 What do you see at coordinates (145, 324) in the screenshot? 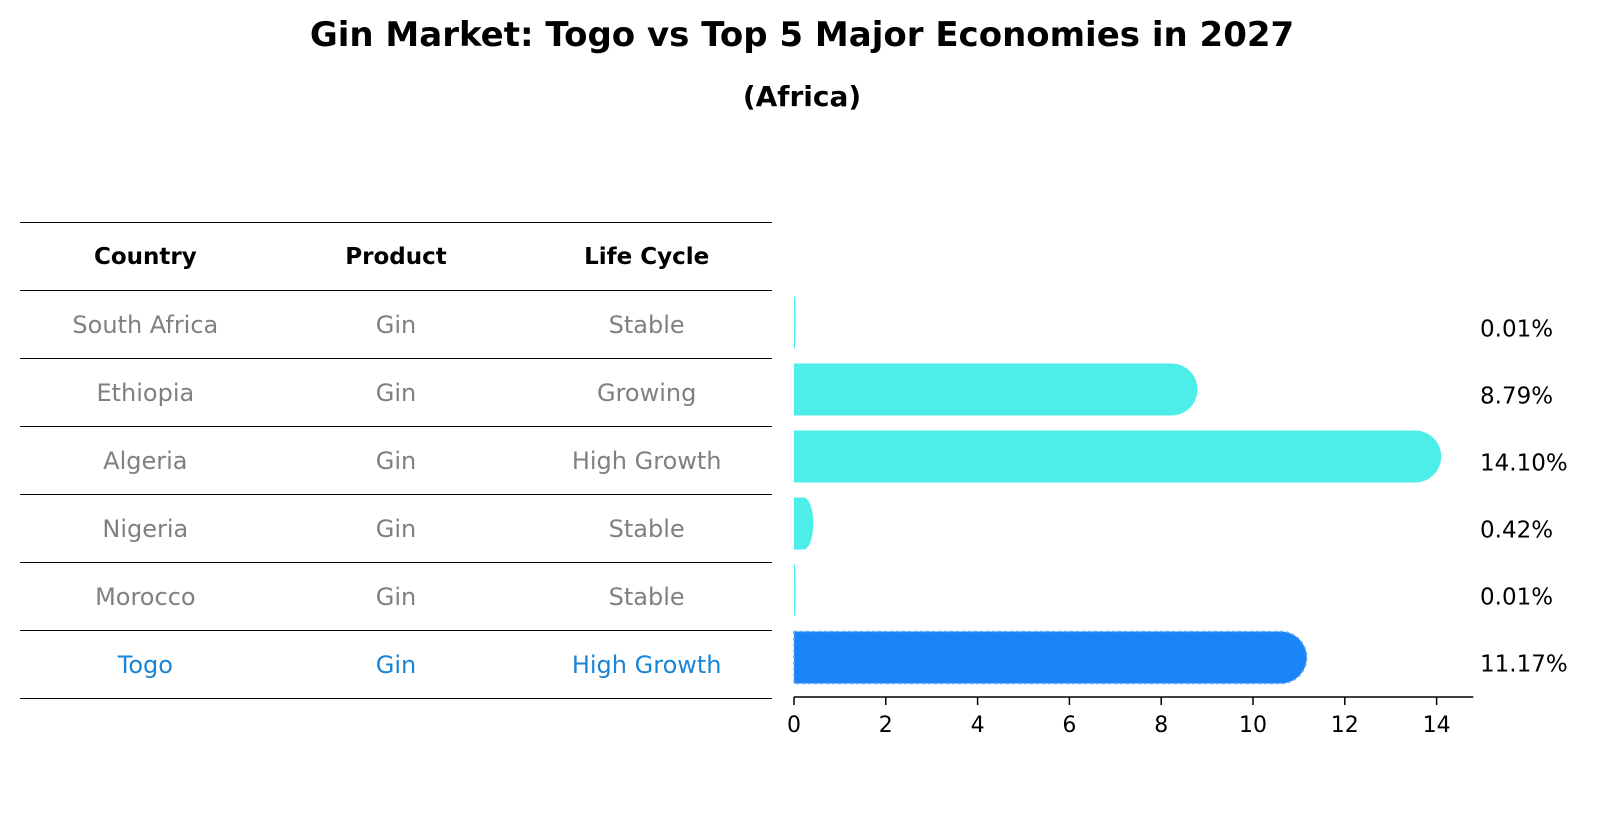
I see `cell-country: South Africa` at bounding box center [145, 324].